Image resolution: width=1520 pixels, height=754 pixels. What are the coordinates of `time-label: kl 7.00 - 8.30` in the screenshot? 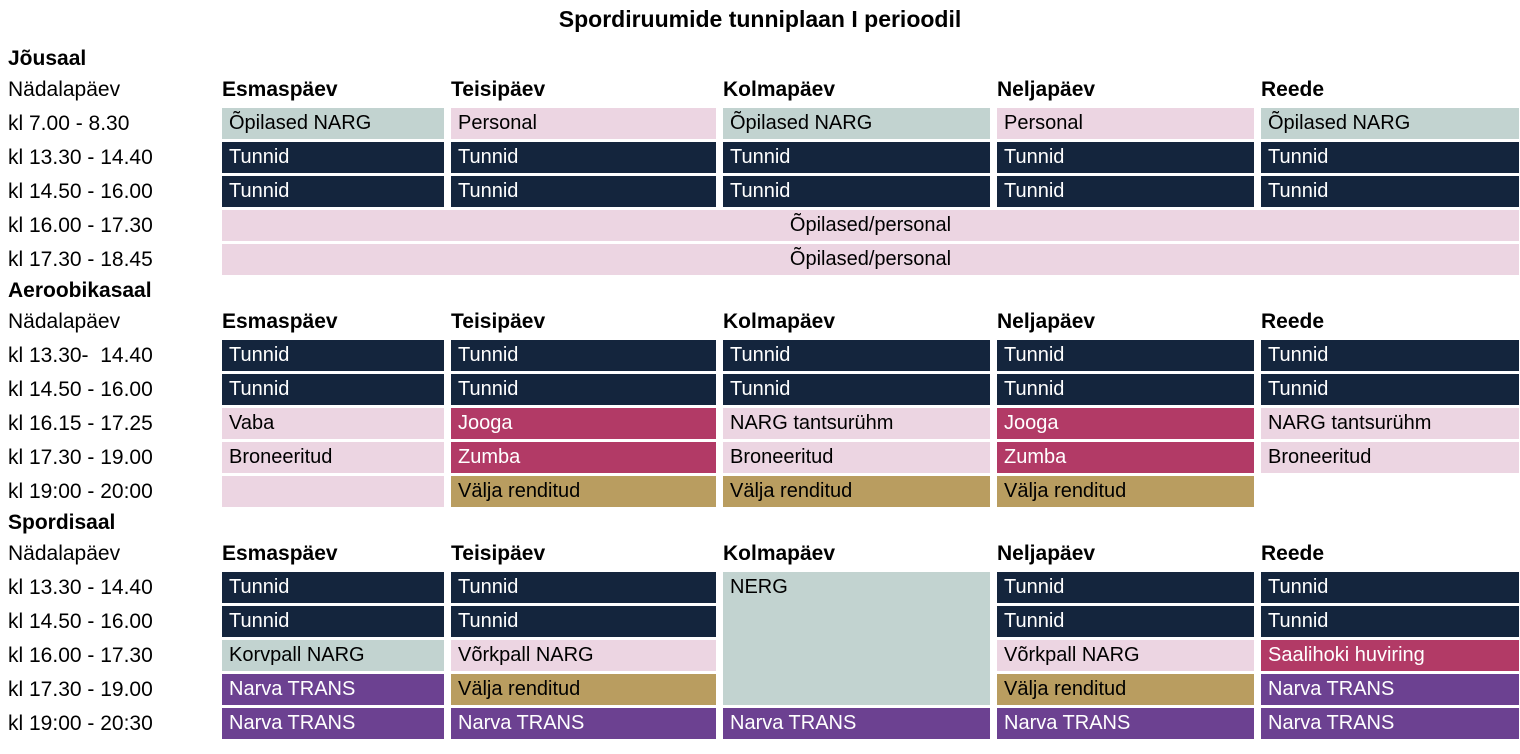 It's located at (69, 123).